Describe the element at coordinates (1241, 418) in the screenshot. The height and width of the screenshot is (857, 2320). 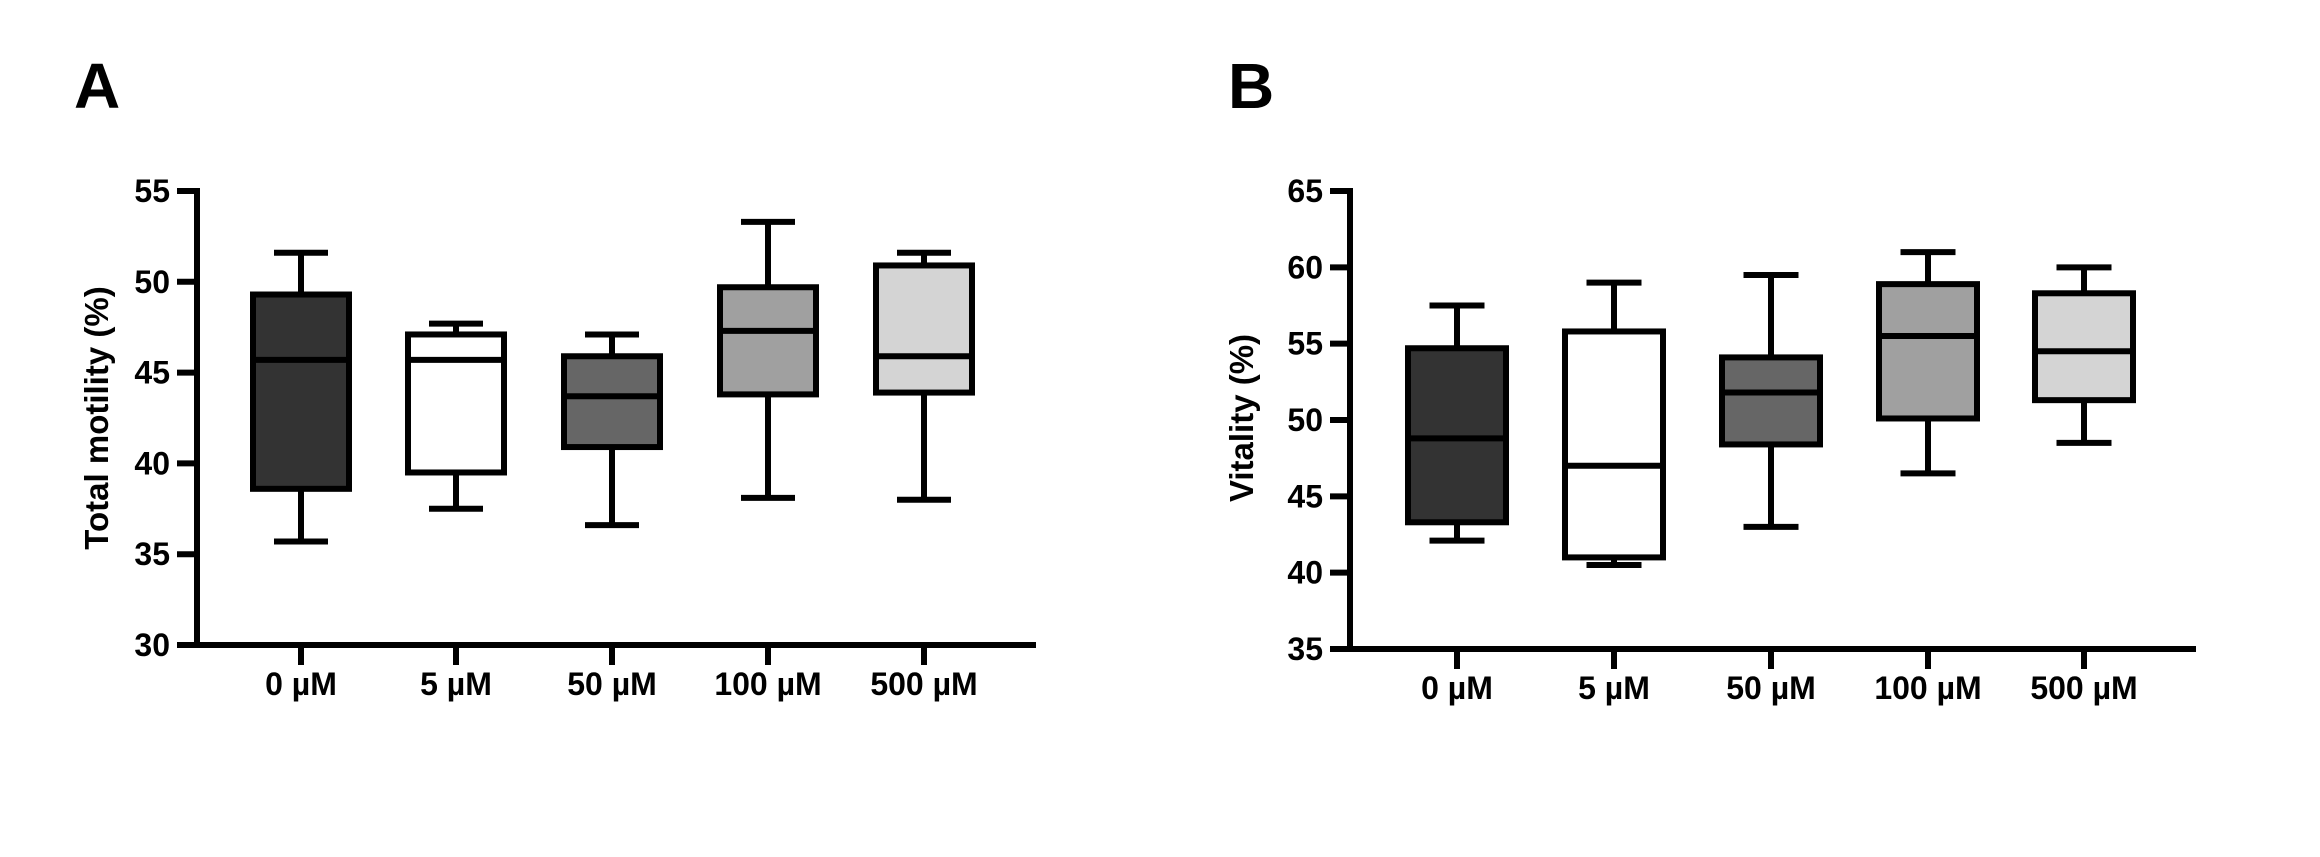
I see `panel-b-y-axis-label: Vitality (%)` at that location.